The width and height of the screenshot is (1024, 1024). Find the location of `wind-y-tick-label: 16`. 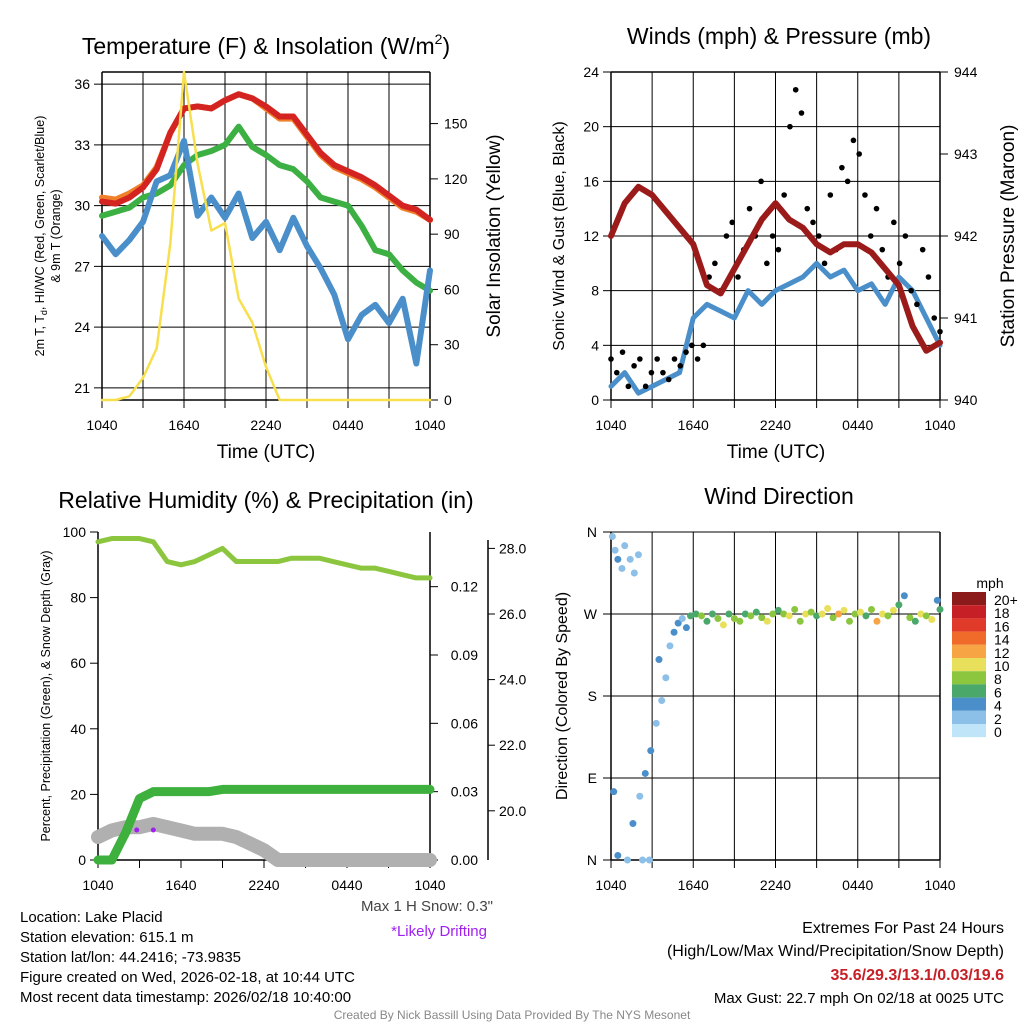

wind-y-tick-label: 16 is located at coordinates (591, 181).